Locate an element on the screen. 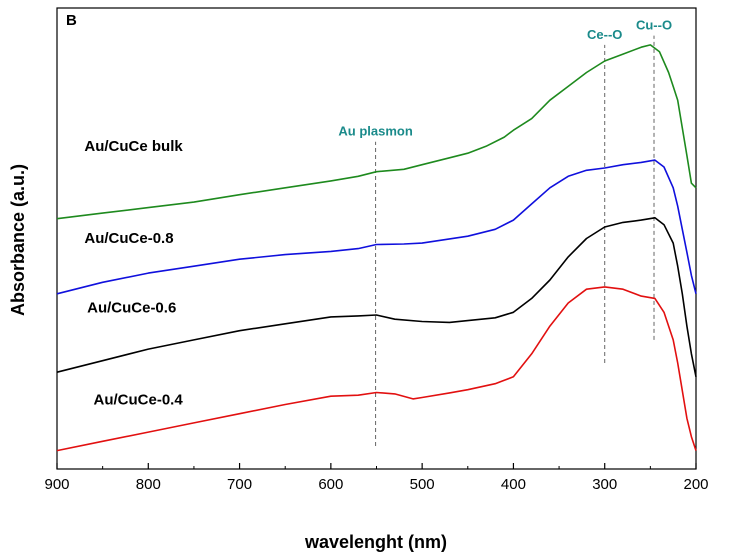  x-axis-title: wavelenght (nm) is located at coordinates (375, 542).